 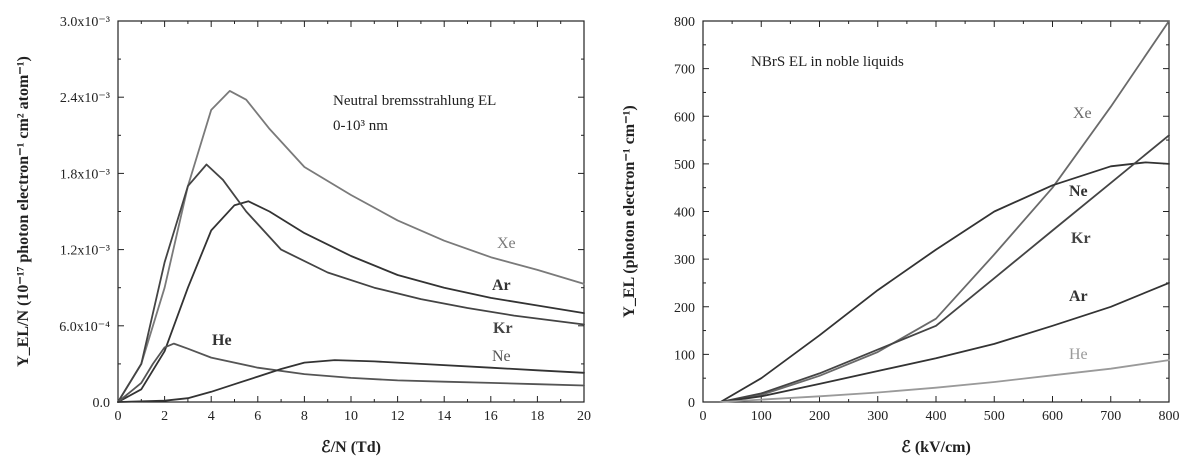 What do you see at coordinates (444, 416) in the screenshot?
I see `x-tick-label: 14` at bounding box center [444, 416].